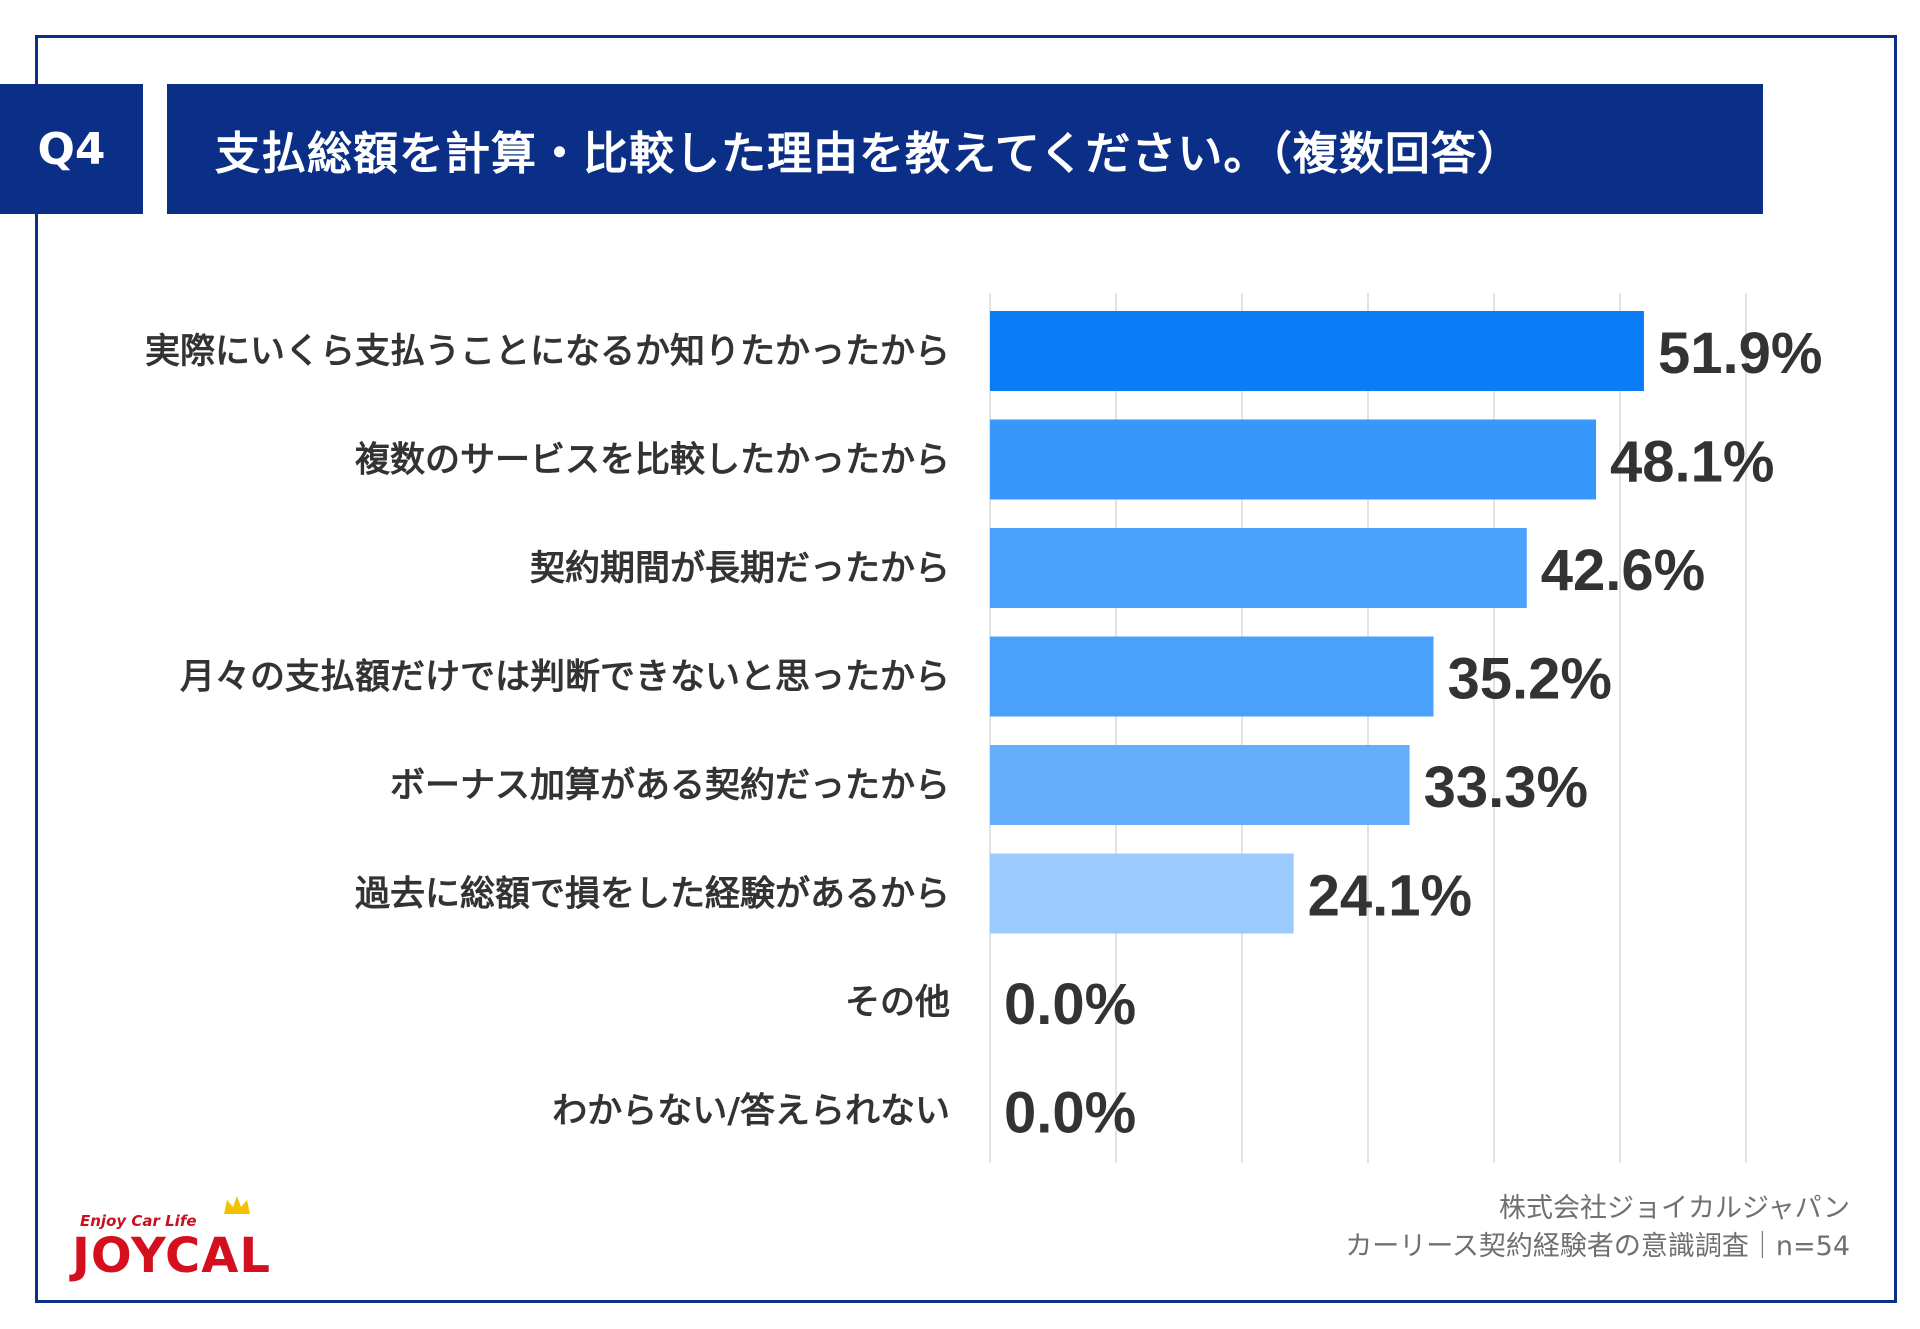 The height and width of the screenshot is (1329, 1920). What do you see at coordinates (751, 1112) in the screenshot?
I see `category-label: わからない/答えられない` at bounding box center [751, 1112].